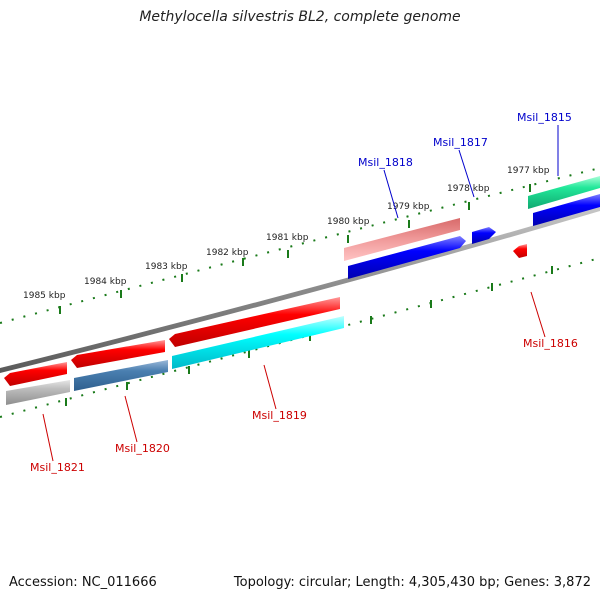  Describe the element at coordinates (564, 192) in the screenshot. I see `gene-msil-1815-bar` at that location.